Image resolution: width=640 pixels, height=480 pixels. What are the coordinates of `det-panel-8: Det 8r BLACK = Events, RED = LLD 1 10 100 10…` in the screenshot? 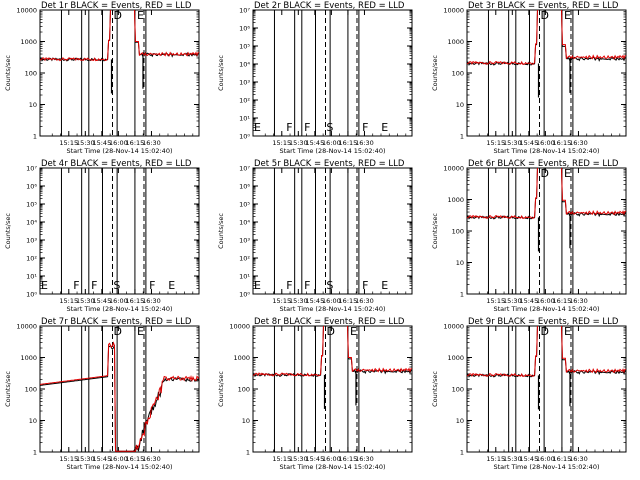 It's located at (315, 394).